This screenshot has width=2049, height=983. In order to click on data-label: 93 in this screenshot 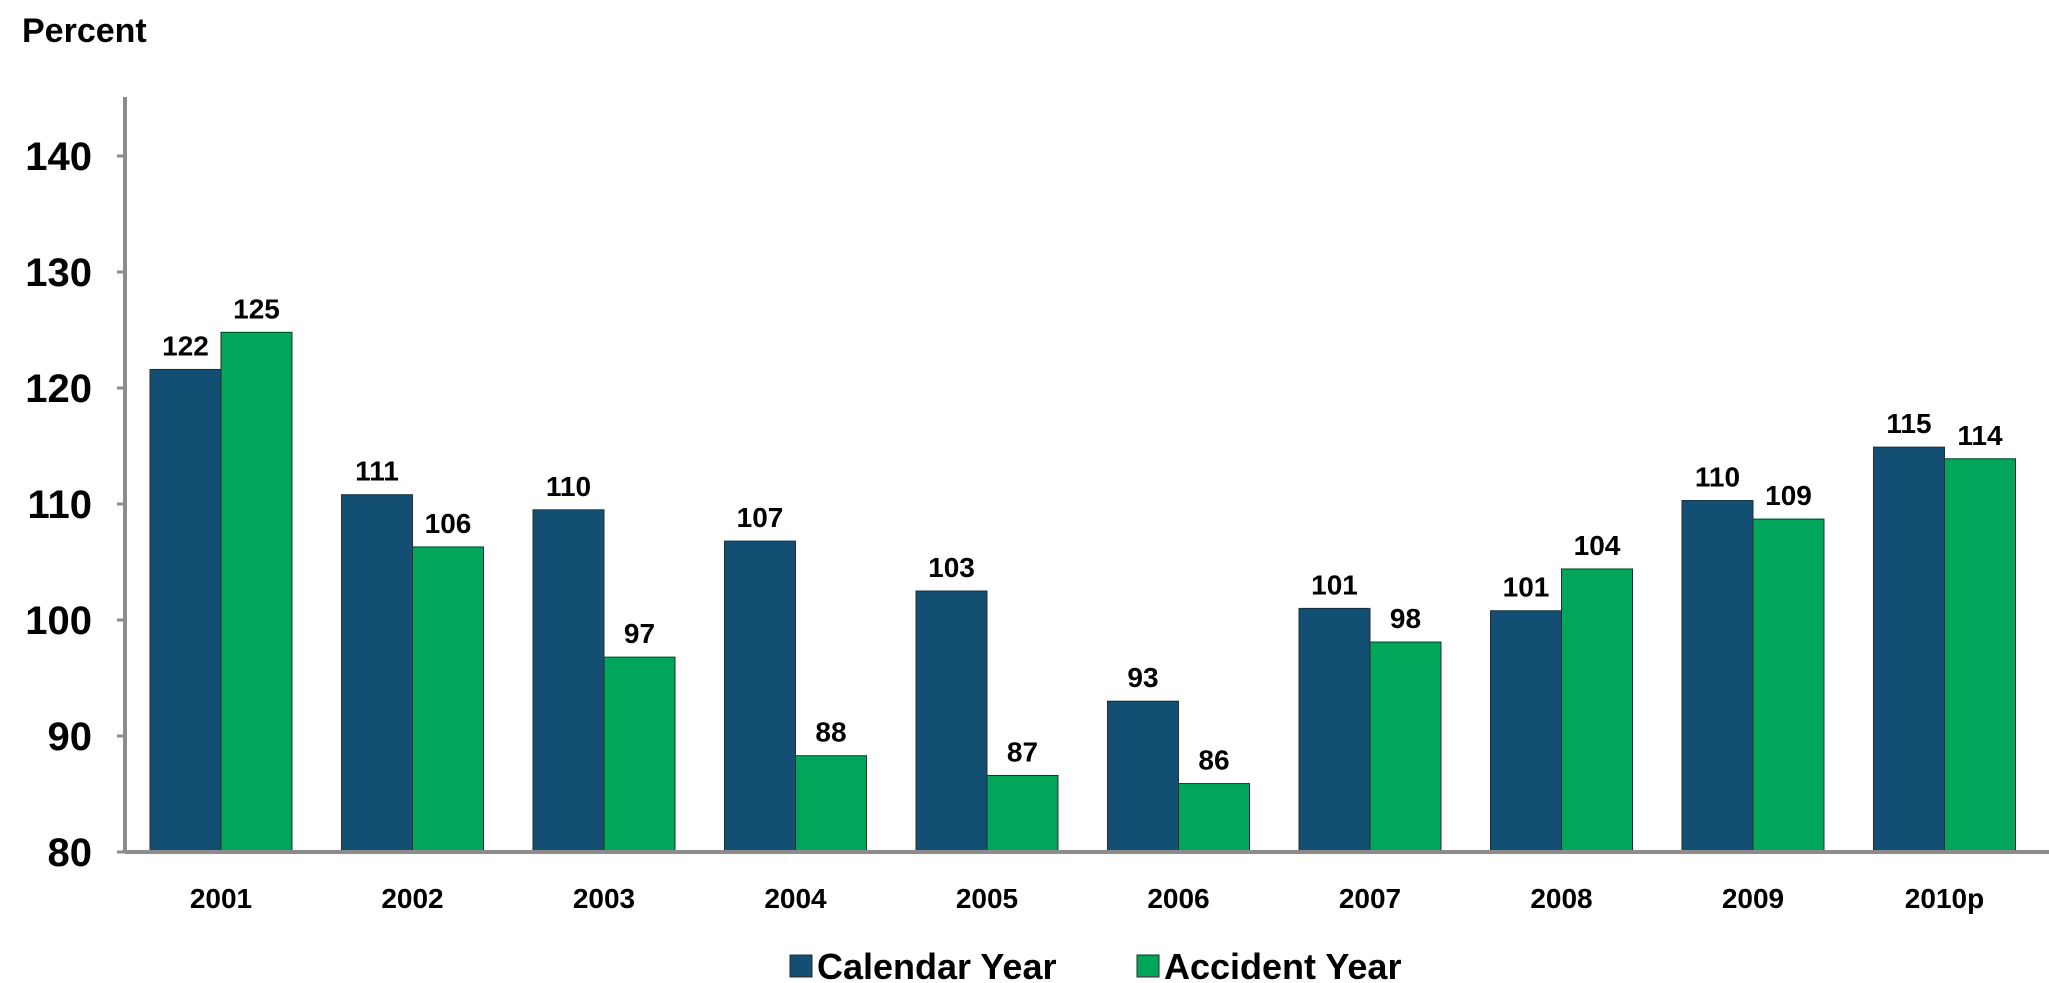, I will do `click(1142, 677)`.